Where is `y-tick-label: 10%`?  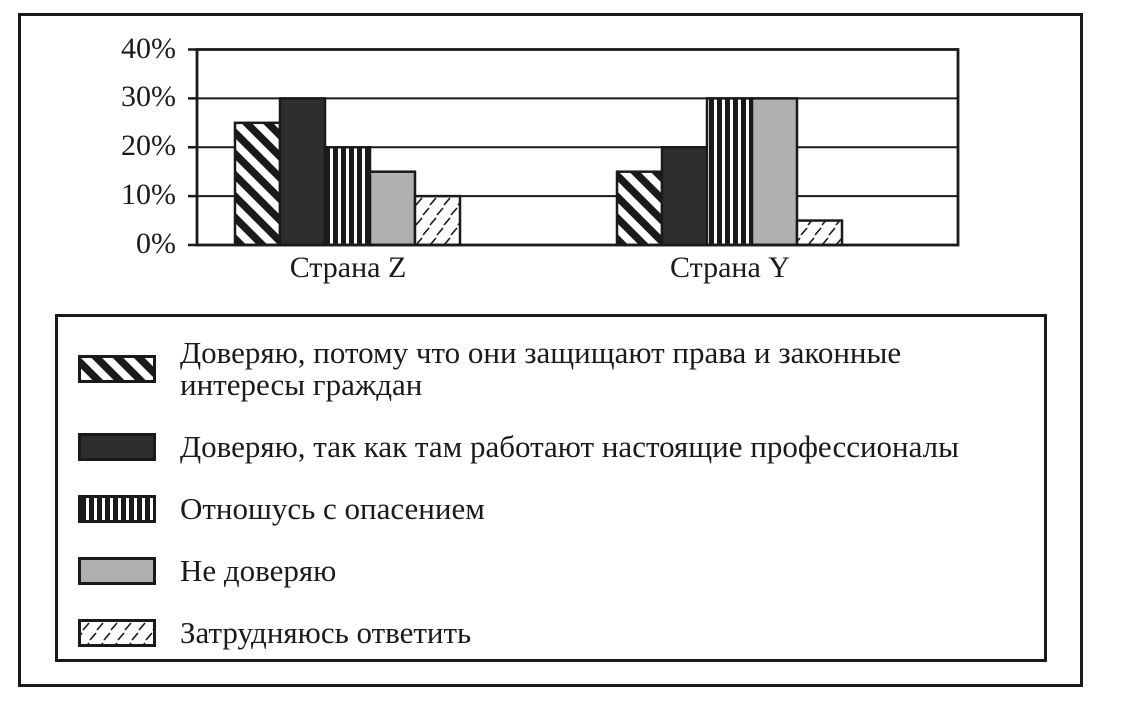 y-tick-label: 10% is located at coordinates (148, 195).